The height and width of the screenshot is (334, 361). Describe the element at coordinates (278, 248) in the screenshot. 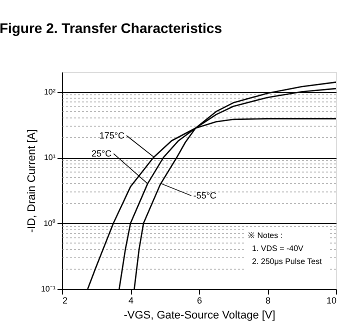

I see `annotation: 1. VDS = -40V` at that location.